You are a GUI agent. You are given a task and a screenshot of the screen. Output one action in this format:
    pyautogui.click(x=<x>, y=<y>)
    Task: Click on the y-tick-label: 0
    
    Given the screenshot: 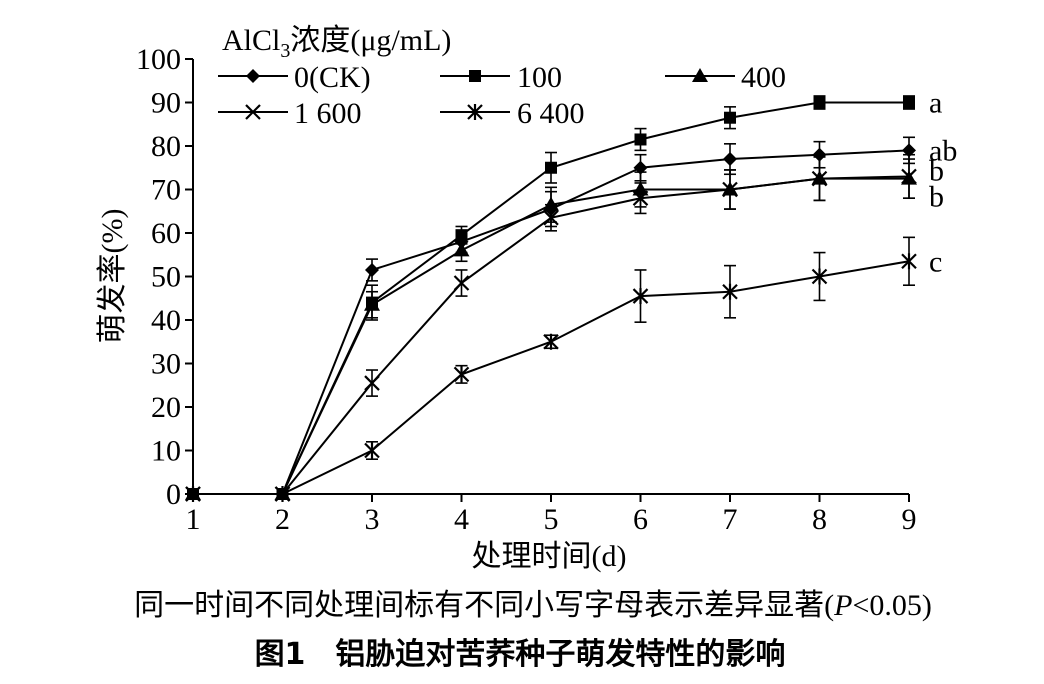 What is the action you would take?
    pyautogui.click(x=173, y=494)
    